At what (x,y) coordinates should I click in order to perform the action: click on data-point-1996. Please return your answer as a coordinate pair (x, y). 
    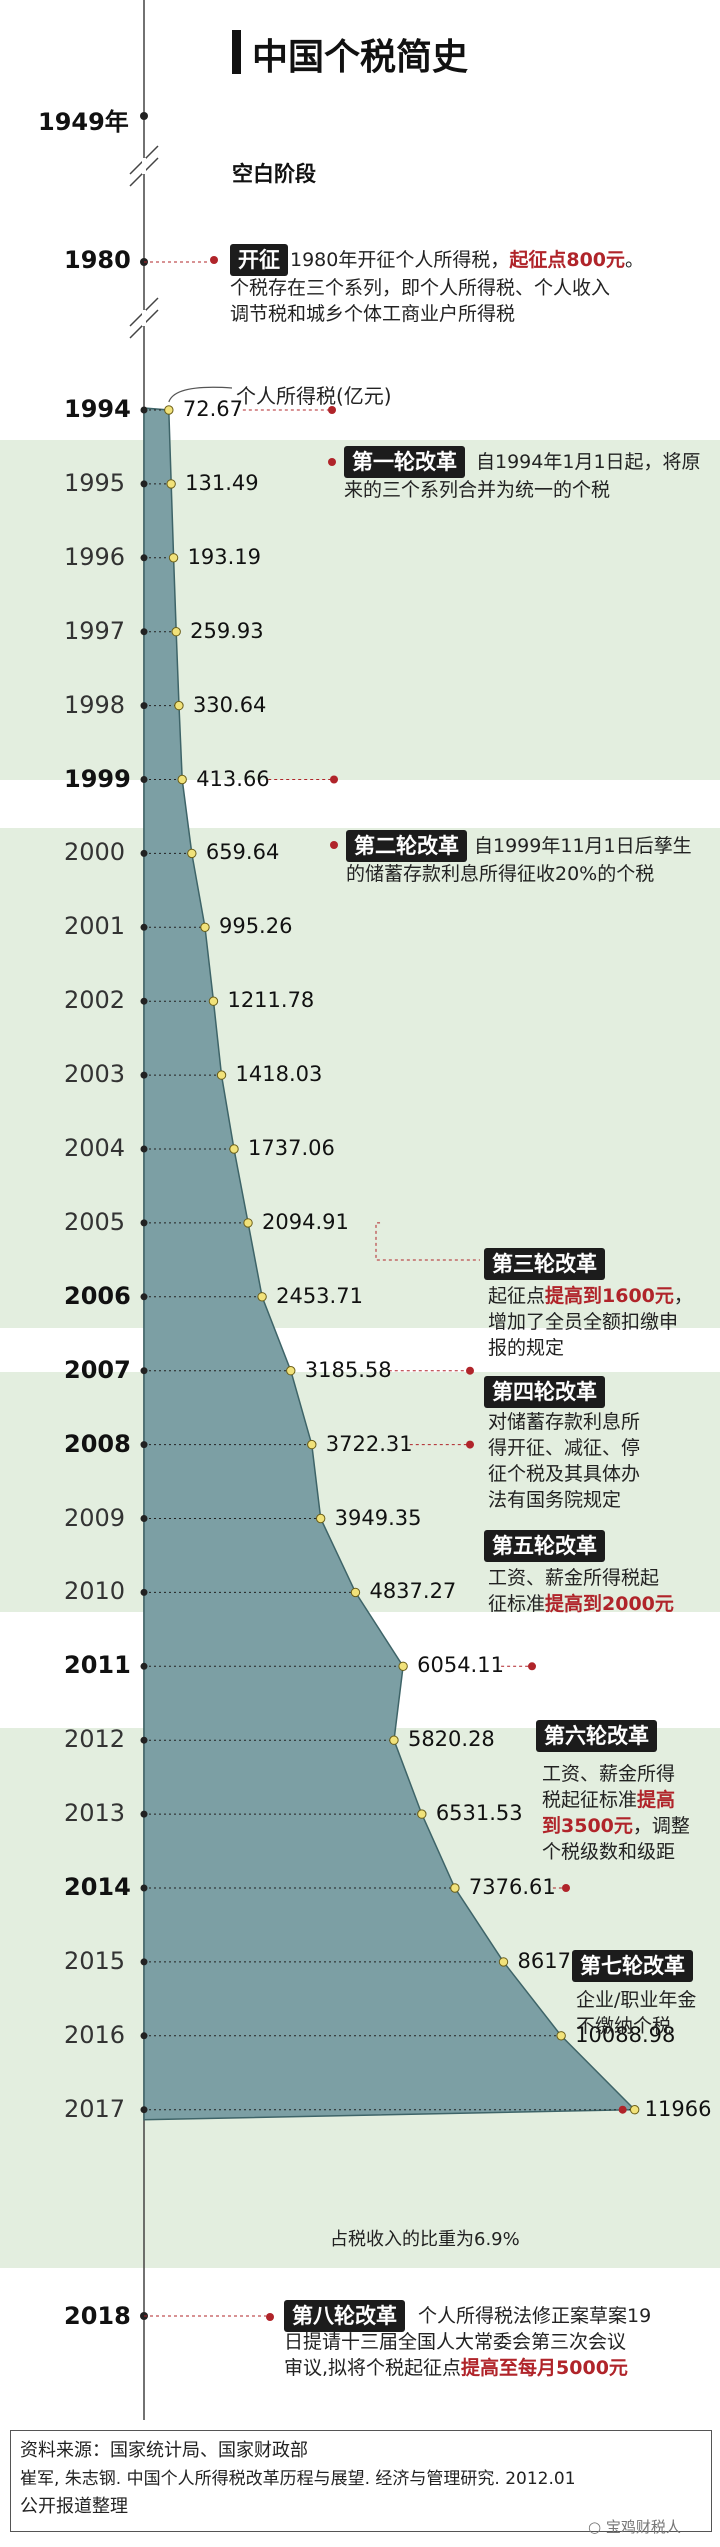
    Looking at the image, I should click on (173, 558).